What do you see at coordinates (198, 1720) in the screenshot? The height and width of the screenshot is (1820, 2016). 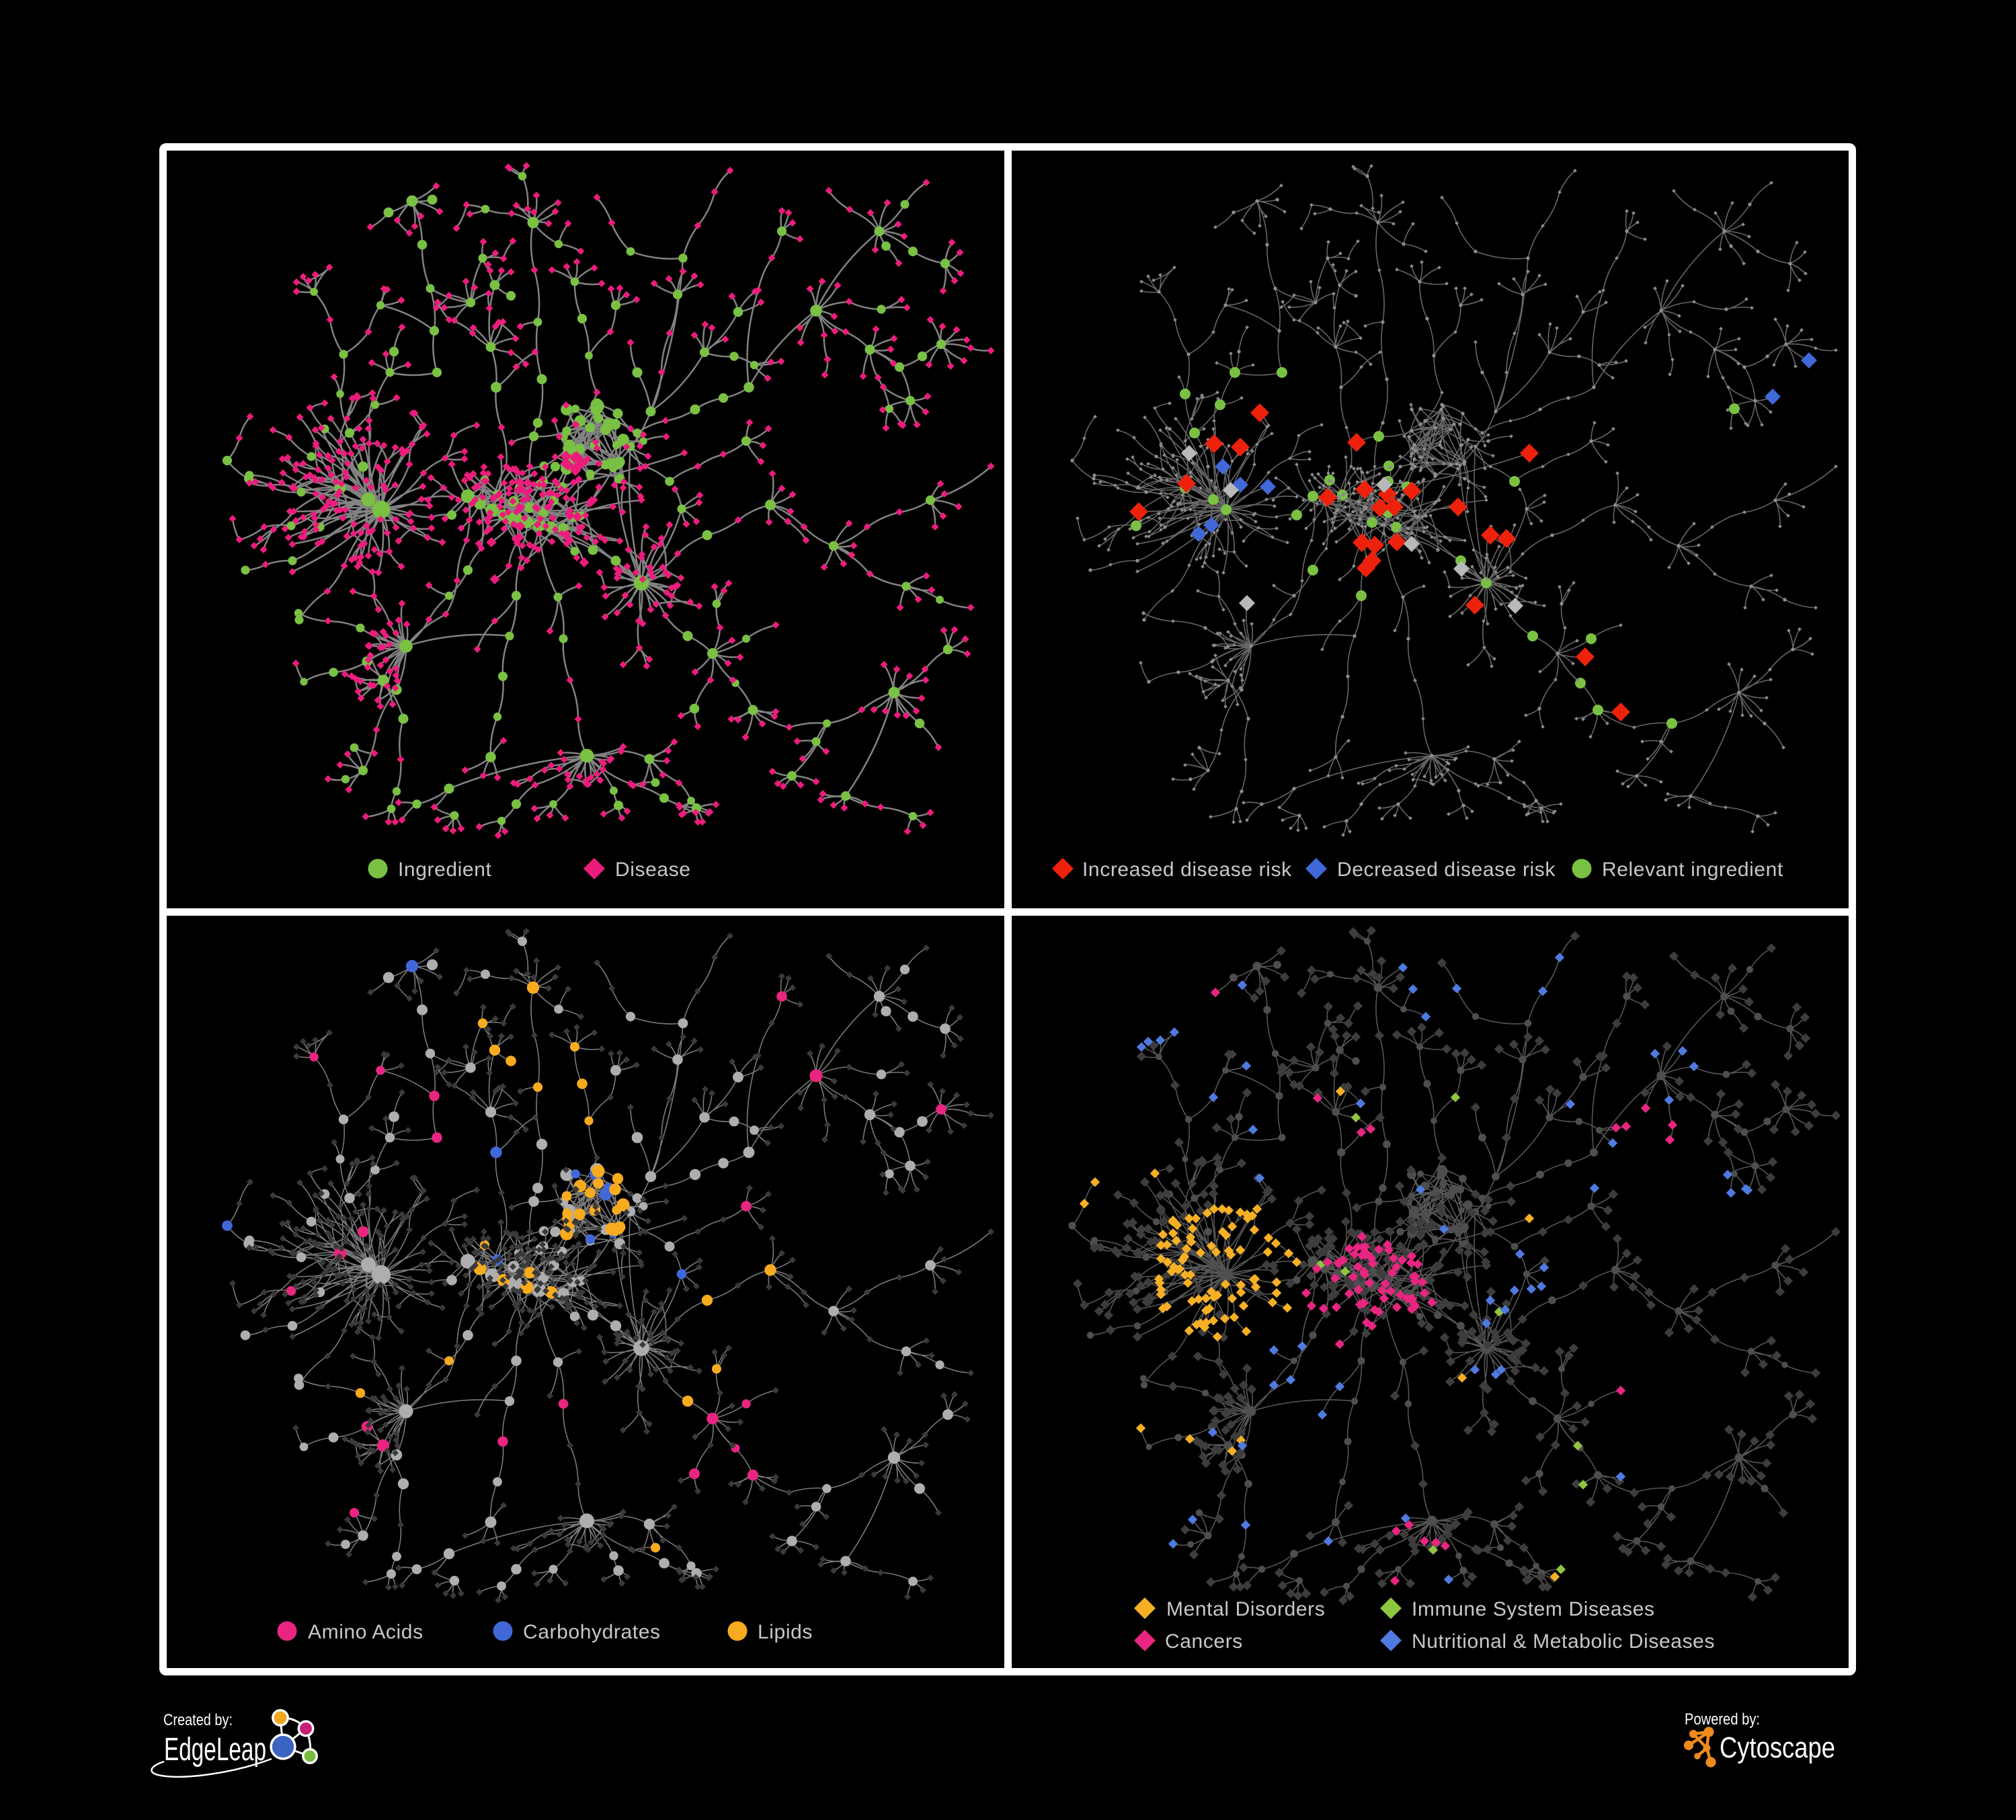 I see `svg-text: Created by:` at bounding box center [198, 1720].